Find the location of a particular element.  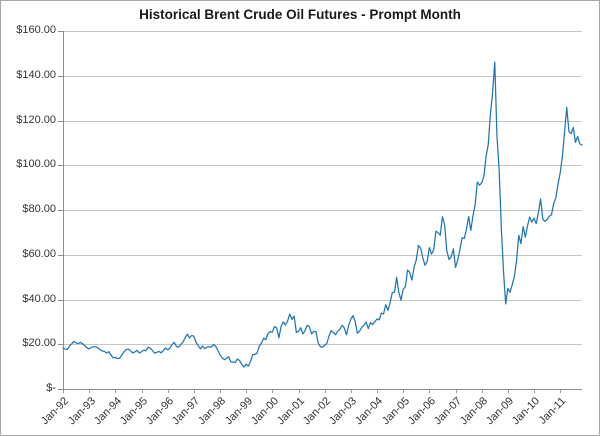

y-axis-label: $20.00 is located at coordinates (39, 343).